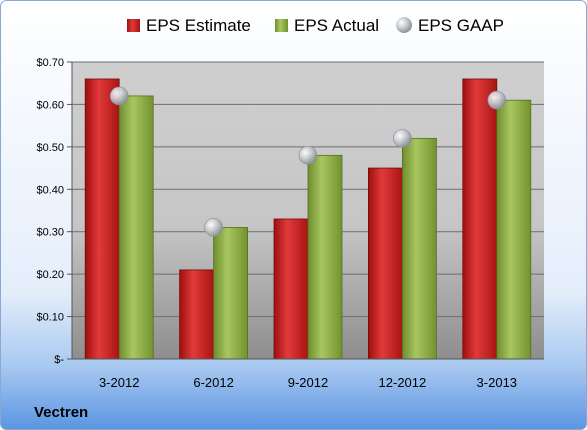  What do you see at coordinates (119, 382) in the screenshot?
I see `x-tick-label: 3-2012` at bounding box center [119, 382].